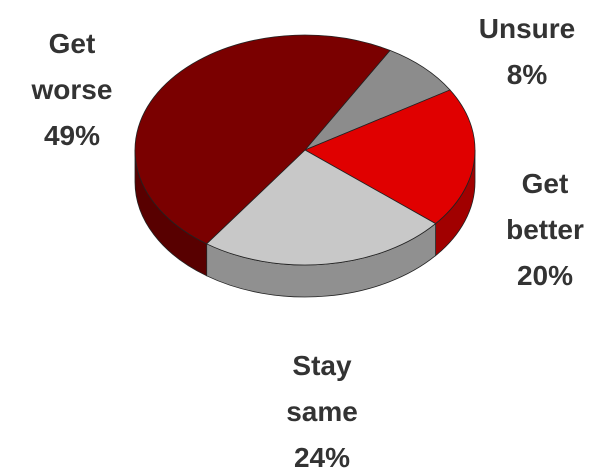  Describe the element at coordinates (527, 28) in the screenshot. I see `slice-name-label: Unsure` at that location.